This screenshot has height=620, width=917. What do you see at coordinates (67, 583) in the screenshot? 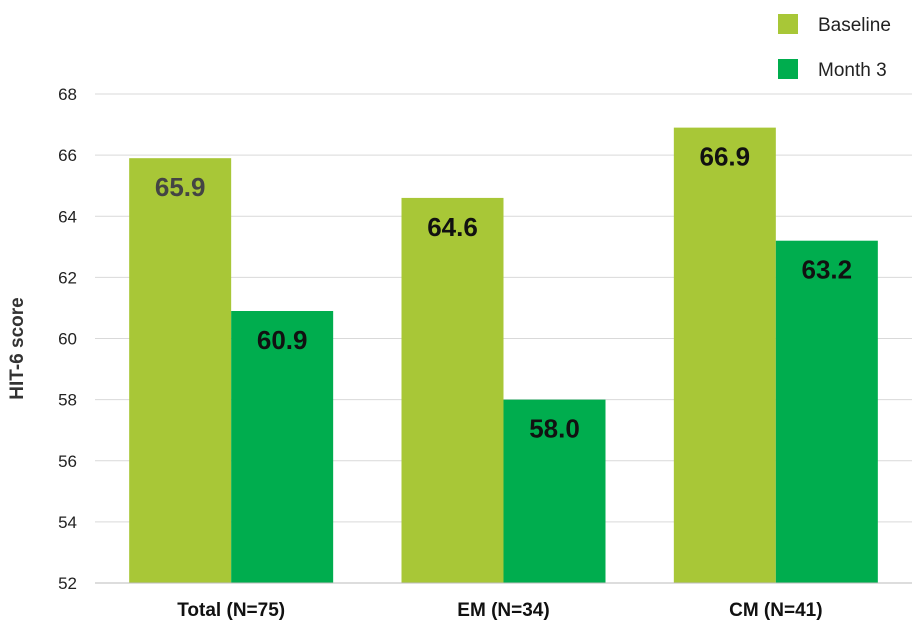
I see `y-tick-label: 52` at bounding box center [67, 583].